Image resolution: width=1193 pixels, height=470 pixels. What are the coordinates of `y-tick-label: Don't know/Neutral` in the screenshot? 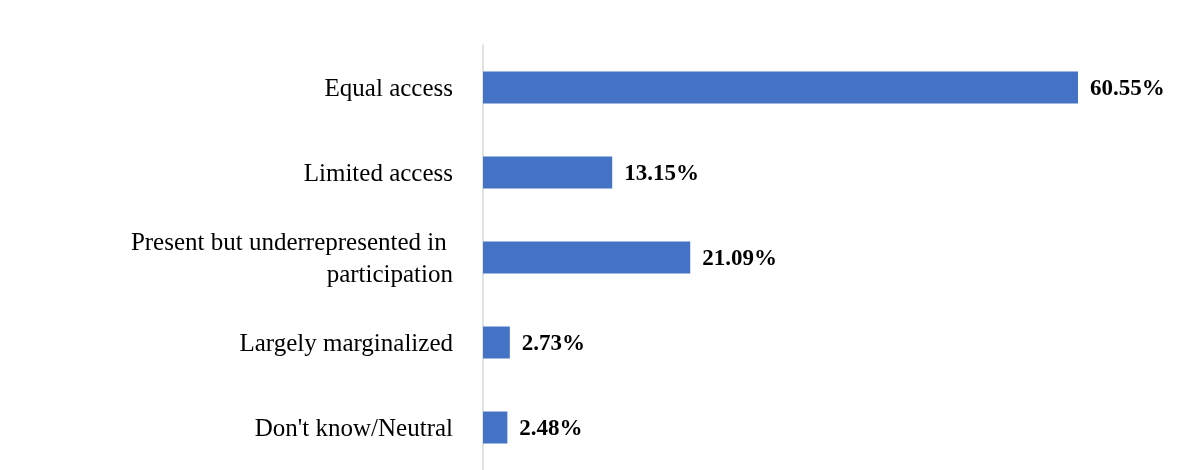 It's located at (354, 427).